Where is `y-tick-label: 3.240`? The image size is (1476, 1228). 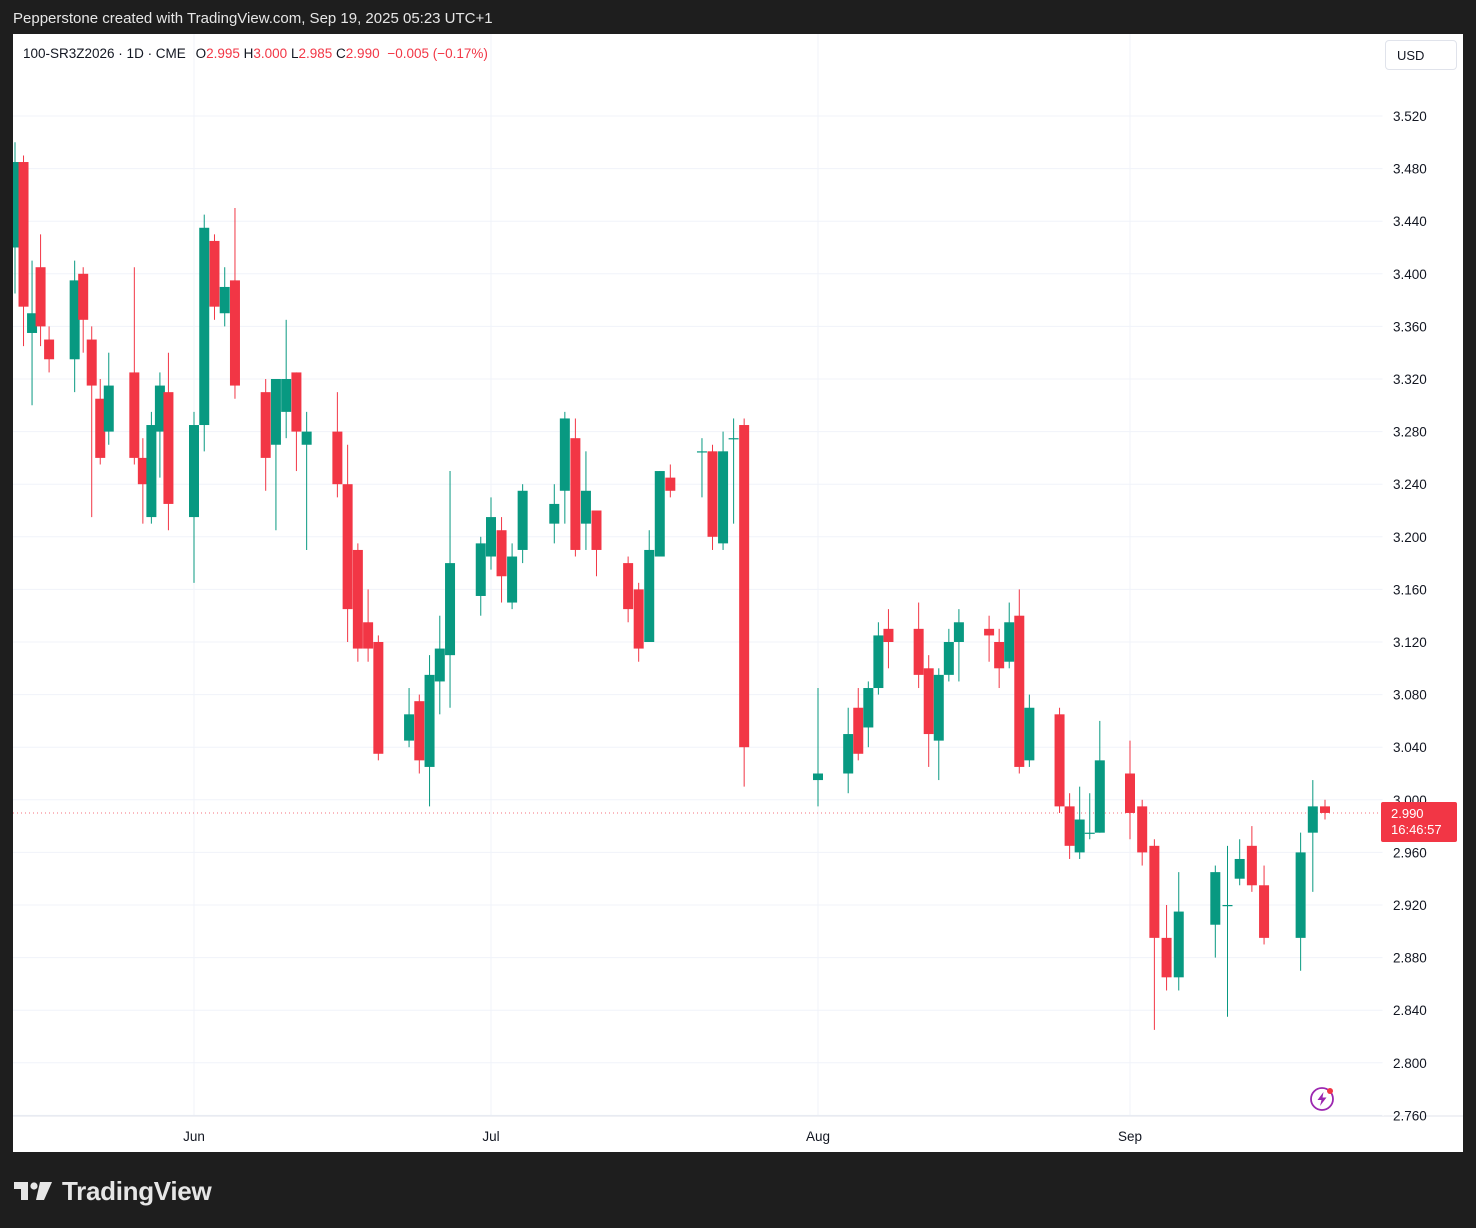 y-tick-label: 3.240 is located at coordinates (1410, 484).